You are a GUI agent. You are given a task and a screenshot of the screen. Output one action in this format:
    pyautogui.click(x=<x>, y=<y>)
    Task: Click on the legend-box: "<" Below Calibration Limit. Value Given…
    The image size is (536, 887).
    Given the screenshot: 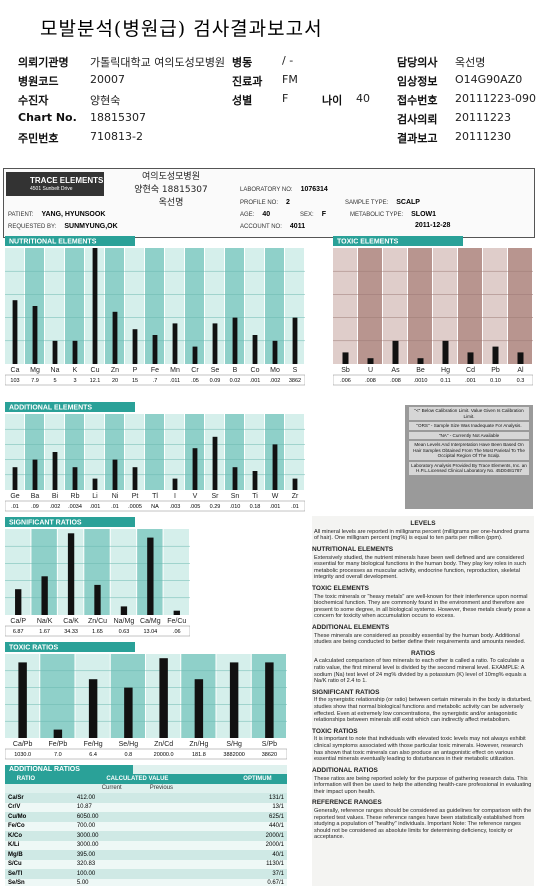 What is the action you would take?
    pyautogui.click(x=469, y=457)
    